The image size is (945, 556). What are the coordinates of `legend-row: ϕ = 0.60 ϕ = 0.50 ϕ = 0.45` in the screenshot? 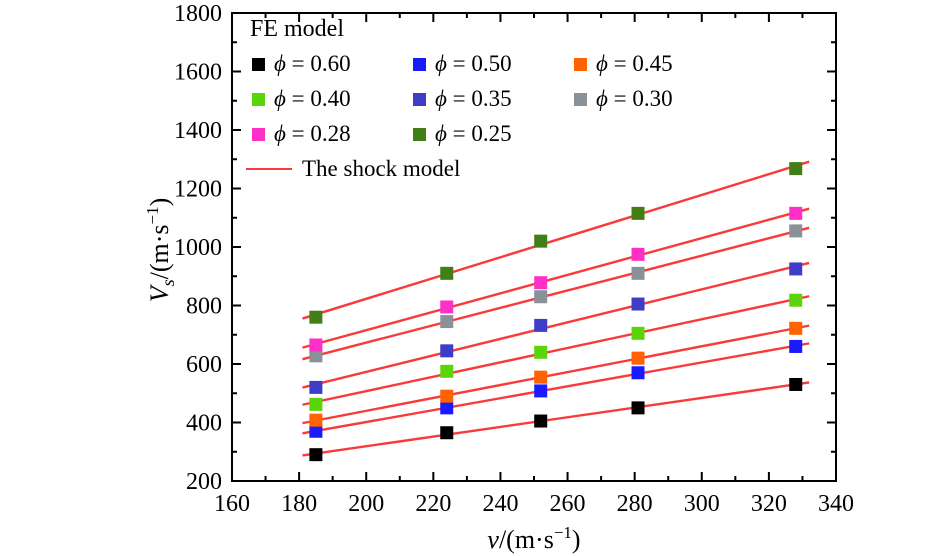 It's located at (481, 64).